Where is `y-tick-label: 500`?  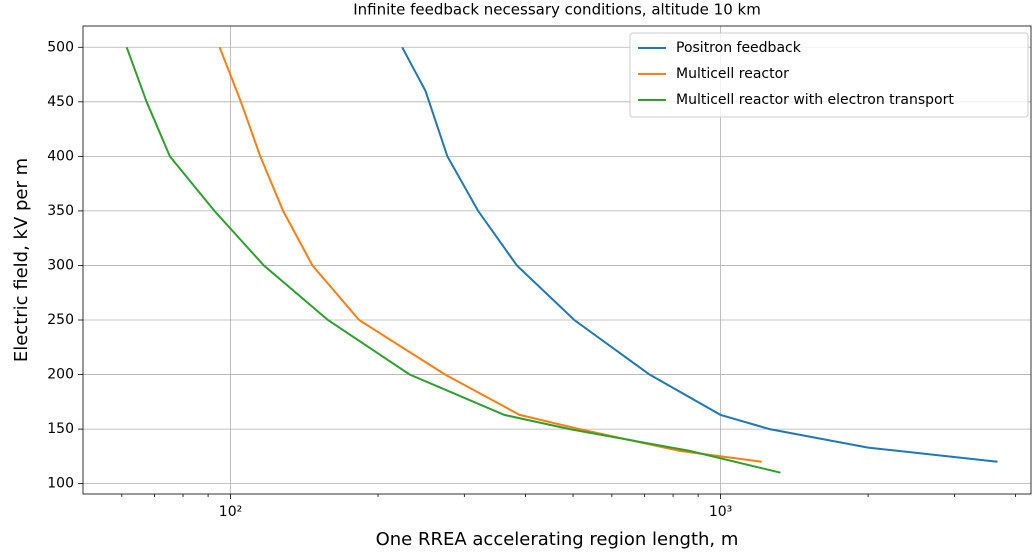 y-tick-label: 500 is located at coordinates (60, 47).